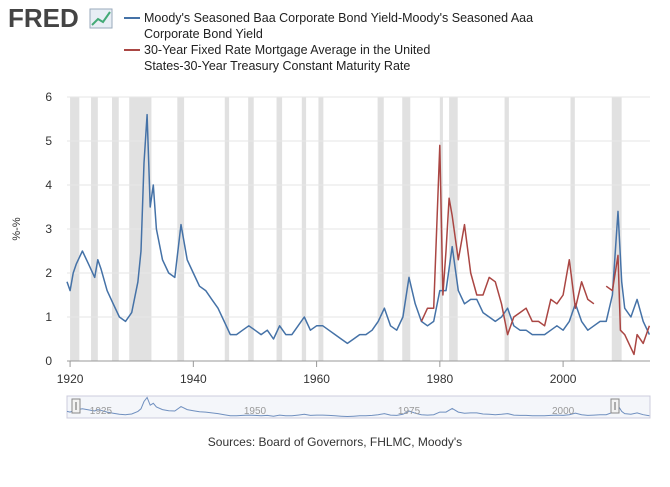 This screenshot has height=487, width=670. Describe the element at coordinates (101, 411) in the screenshot. I see `navigator-label: 1925` at that location.